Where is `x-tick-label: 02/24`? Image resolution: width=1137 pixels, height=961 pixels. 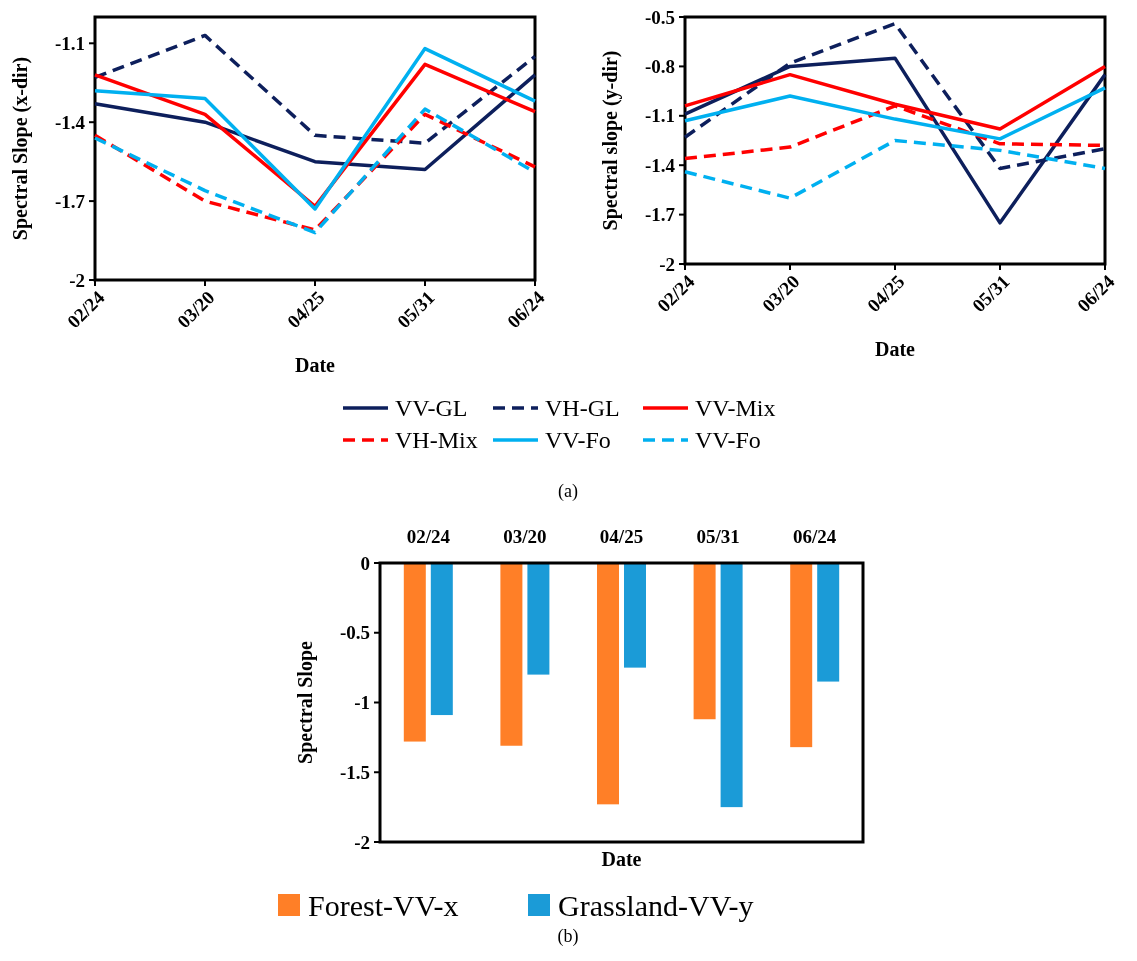
x-tick-label: 02/24 is located at coordinates (428, 536).